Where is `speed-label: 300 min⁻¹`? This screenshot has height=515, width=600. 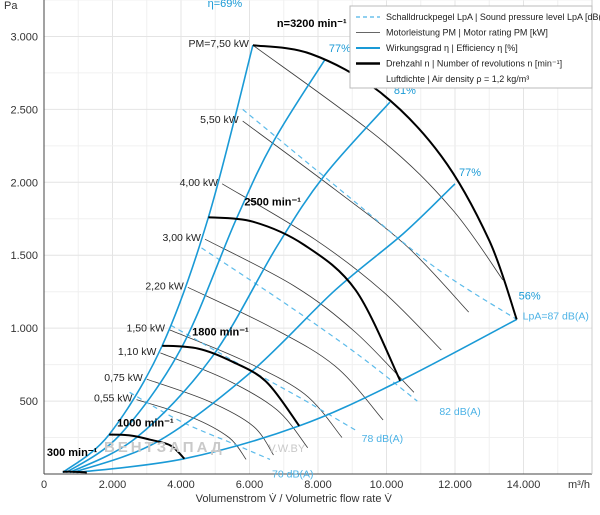
speed-label: 300 min⁻¹ is located at coordinates (72, 453).